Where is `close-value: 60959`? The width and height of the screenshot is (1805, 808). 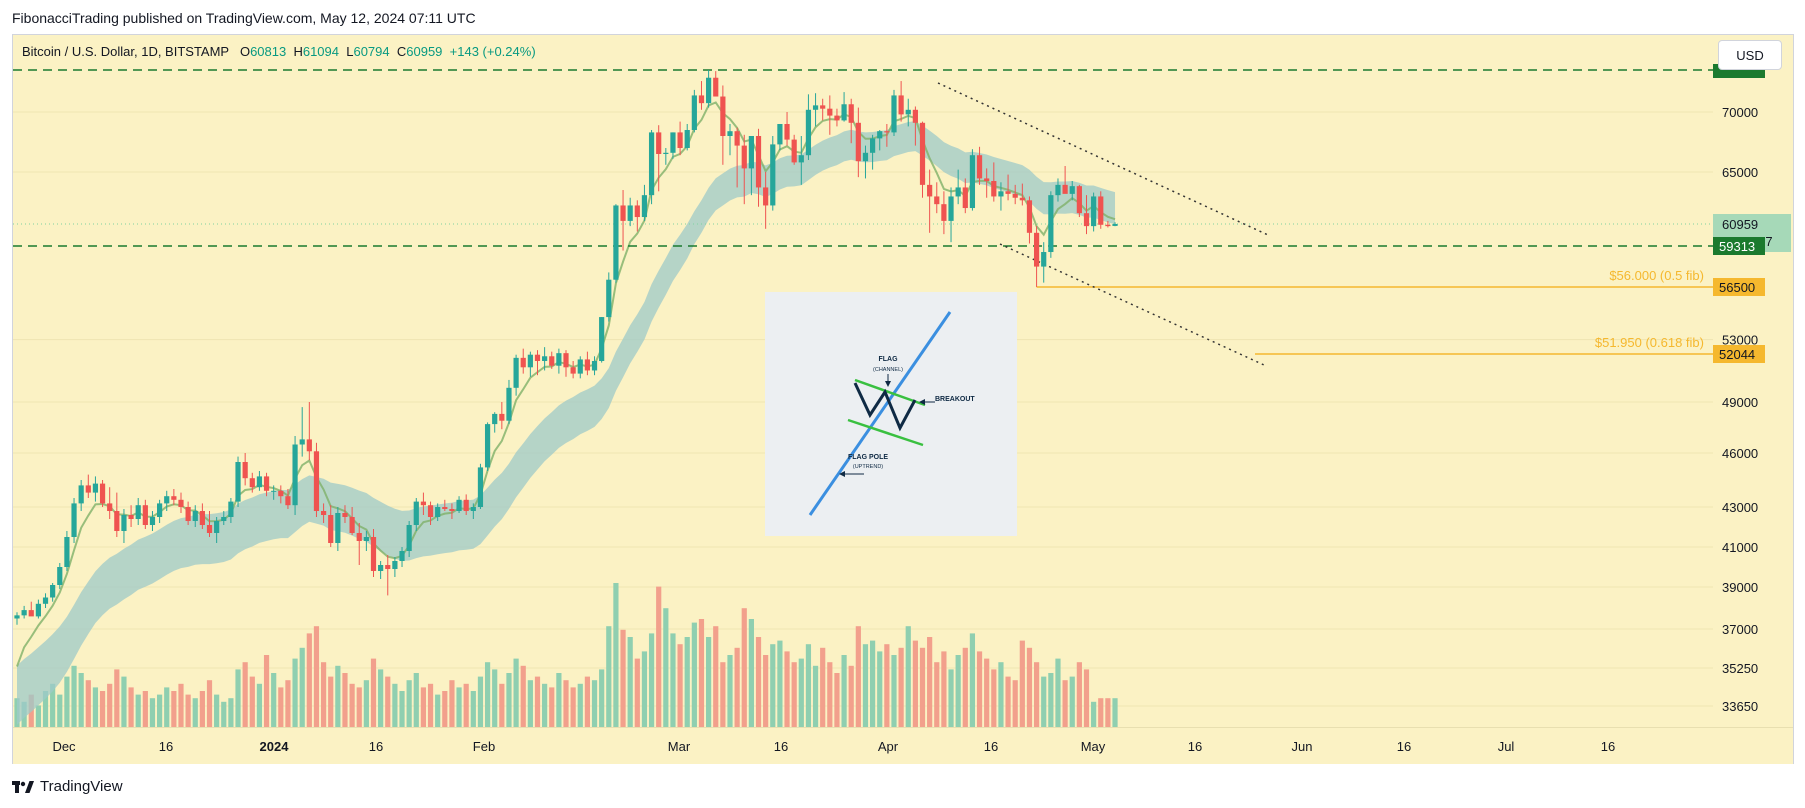
close-value: 60959 is located at coordinates (424, 51).